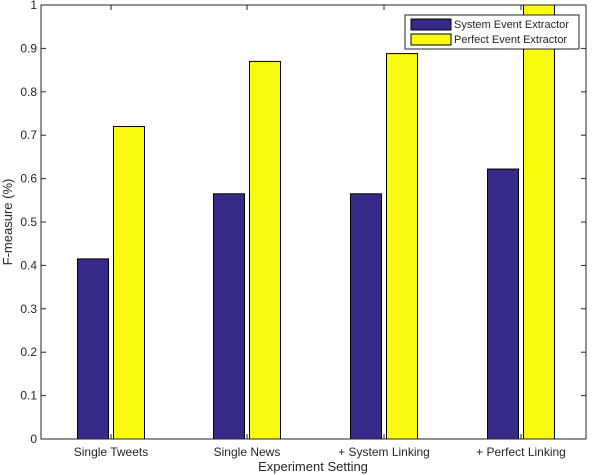  Describe the element at coordinates (7, 222) in the screenshot. I see `y-axis-title: F-measure (%)` at that location.